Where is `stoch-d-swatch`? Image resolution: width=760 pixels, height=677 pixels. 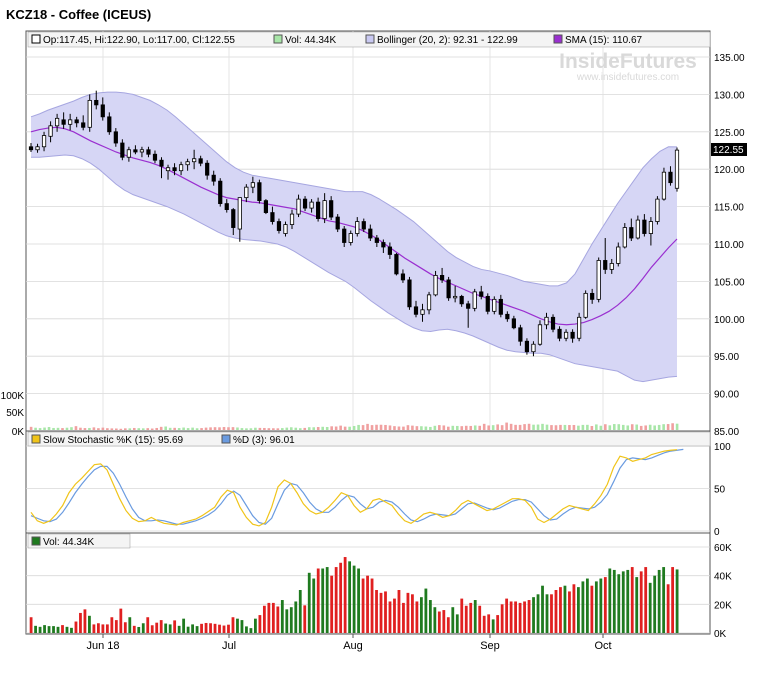 stoch-d-swatch is located at coordinates (226, 439).